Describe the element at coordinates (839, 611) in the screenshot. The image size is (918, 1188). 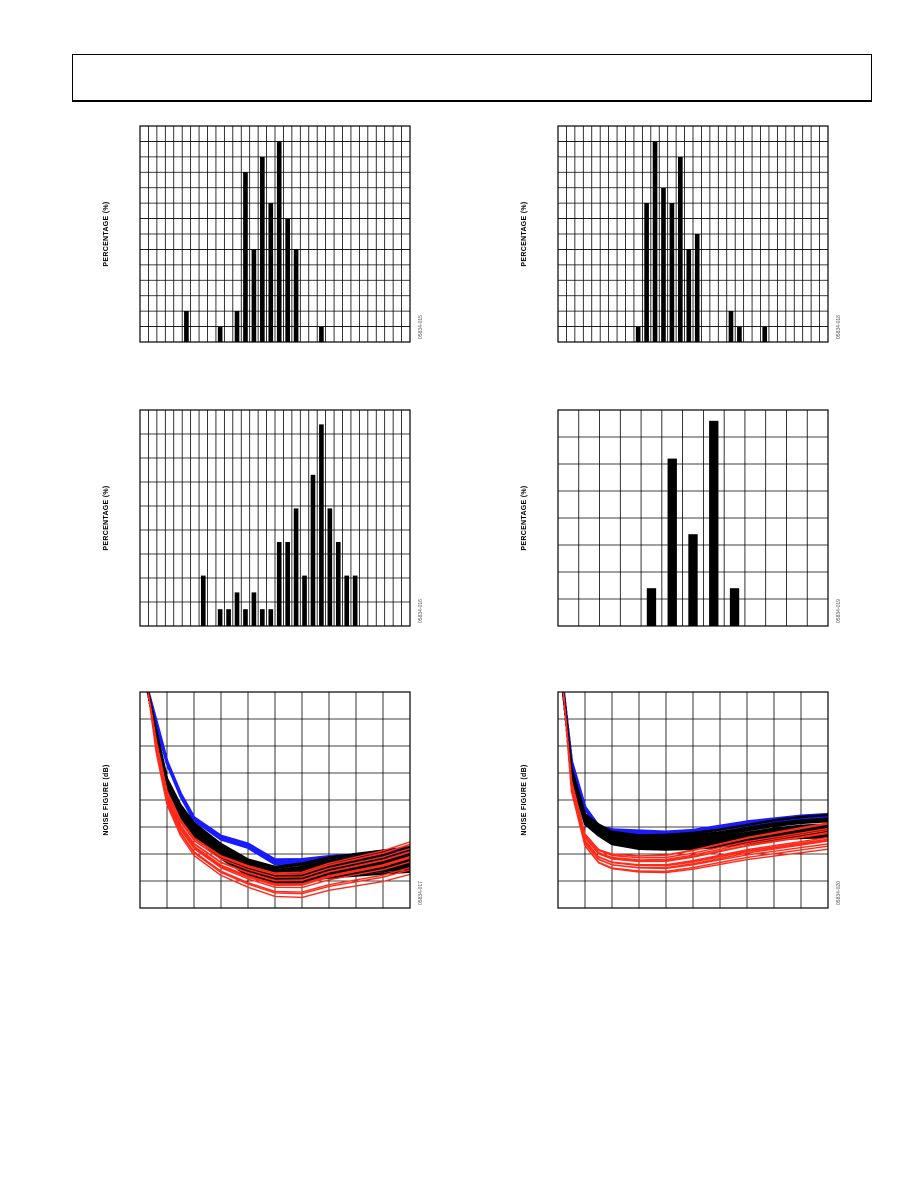
I see `figure-id: 05834-019` at that location.